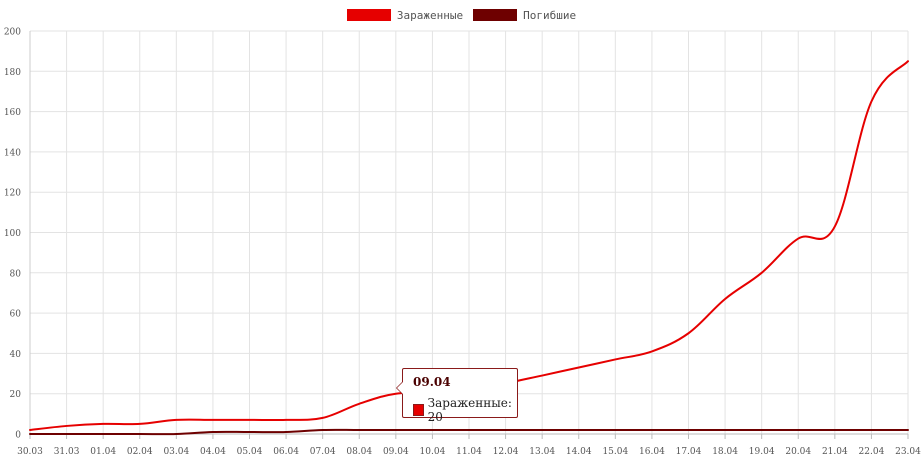  I want to click on tooltip-title: 09.04, so click(432, 382).